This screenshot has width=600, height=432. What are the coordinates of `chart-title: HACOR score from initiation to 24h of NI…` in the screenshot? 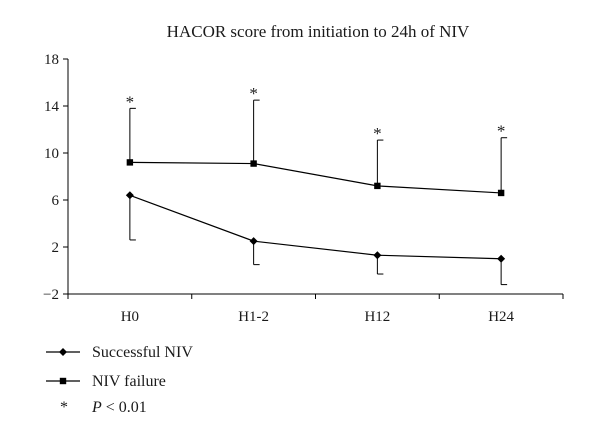 It's located at (318, 31).